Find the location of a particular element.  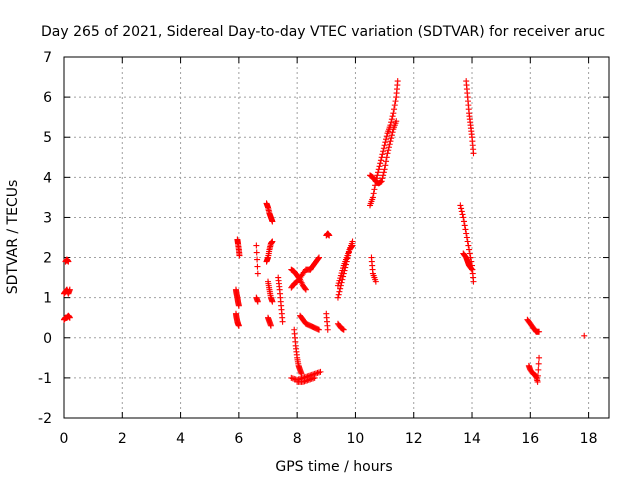

x-tick-label: 14 is located at coordinates (472, 439).